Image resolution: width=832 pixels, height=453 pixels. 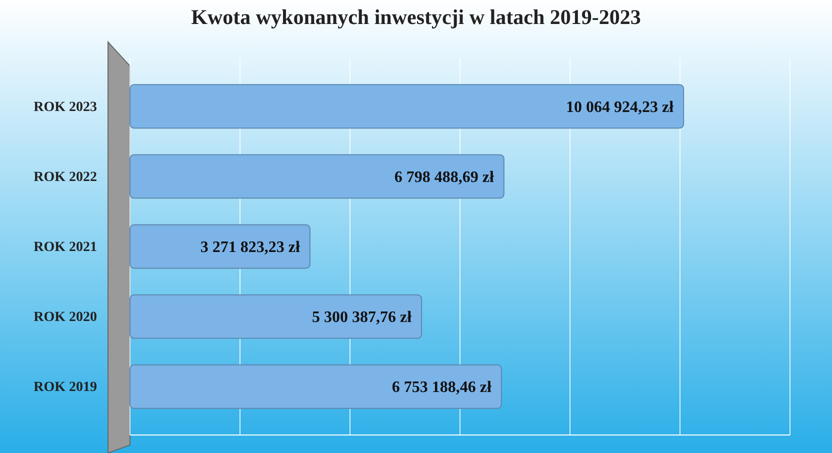 I want to click on y-tick-label: ROK 2022, so click(x=65, y=177).